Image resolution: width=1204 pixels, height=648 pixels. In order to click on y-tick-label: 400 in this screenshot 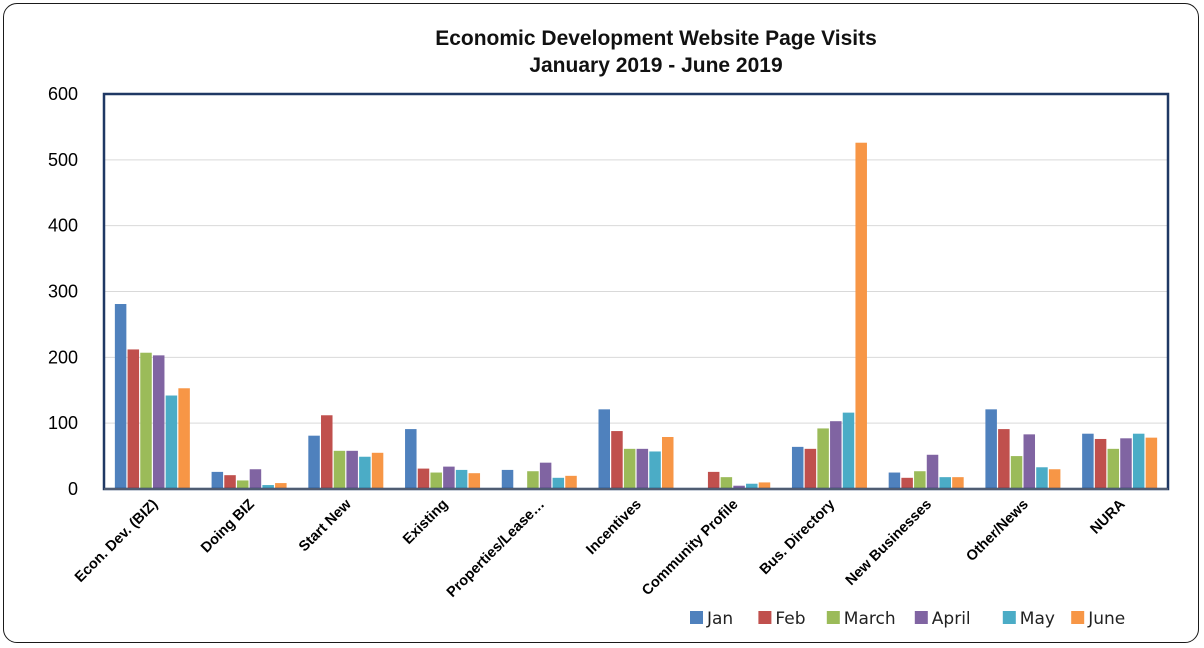, I will do `click(63, 226)`.